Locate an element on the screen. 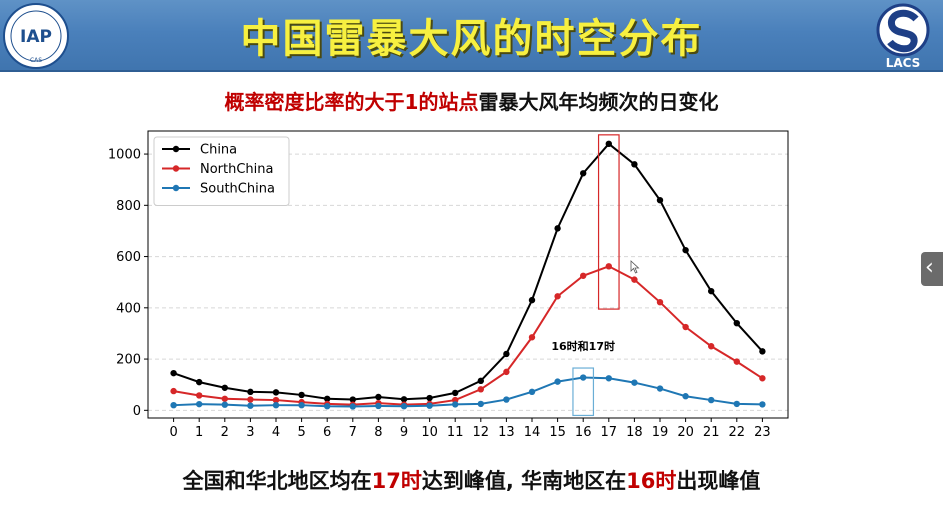 The width and height of the screenshot is (943, 517). x-tick-label-19: 19 is located at coordinates (660, 432).